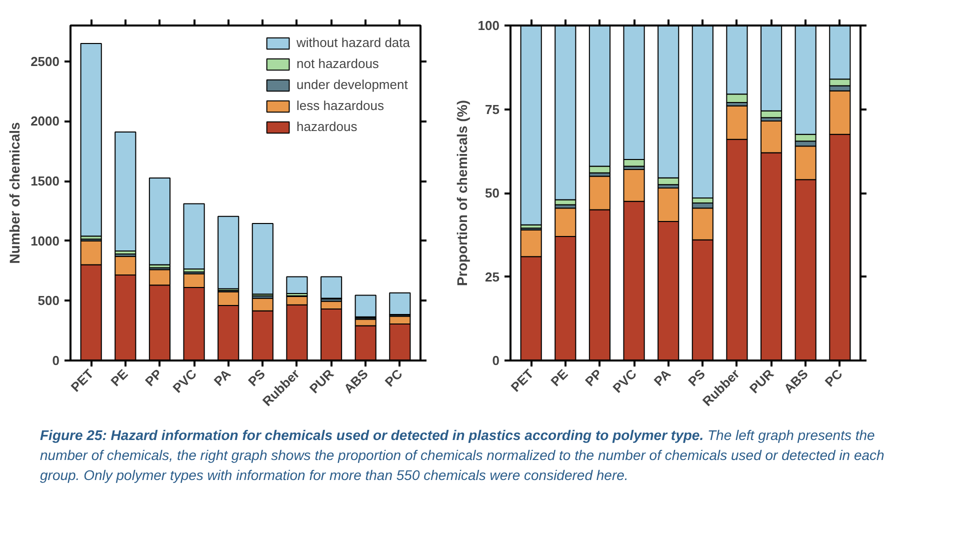 This screenshot has width=970, height=556. I want to click on legend-label: hazardous, so click(327, 126).